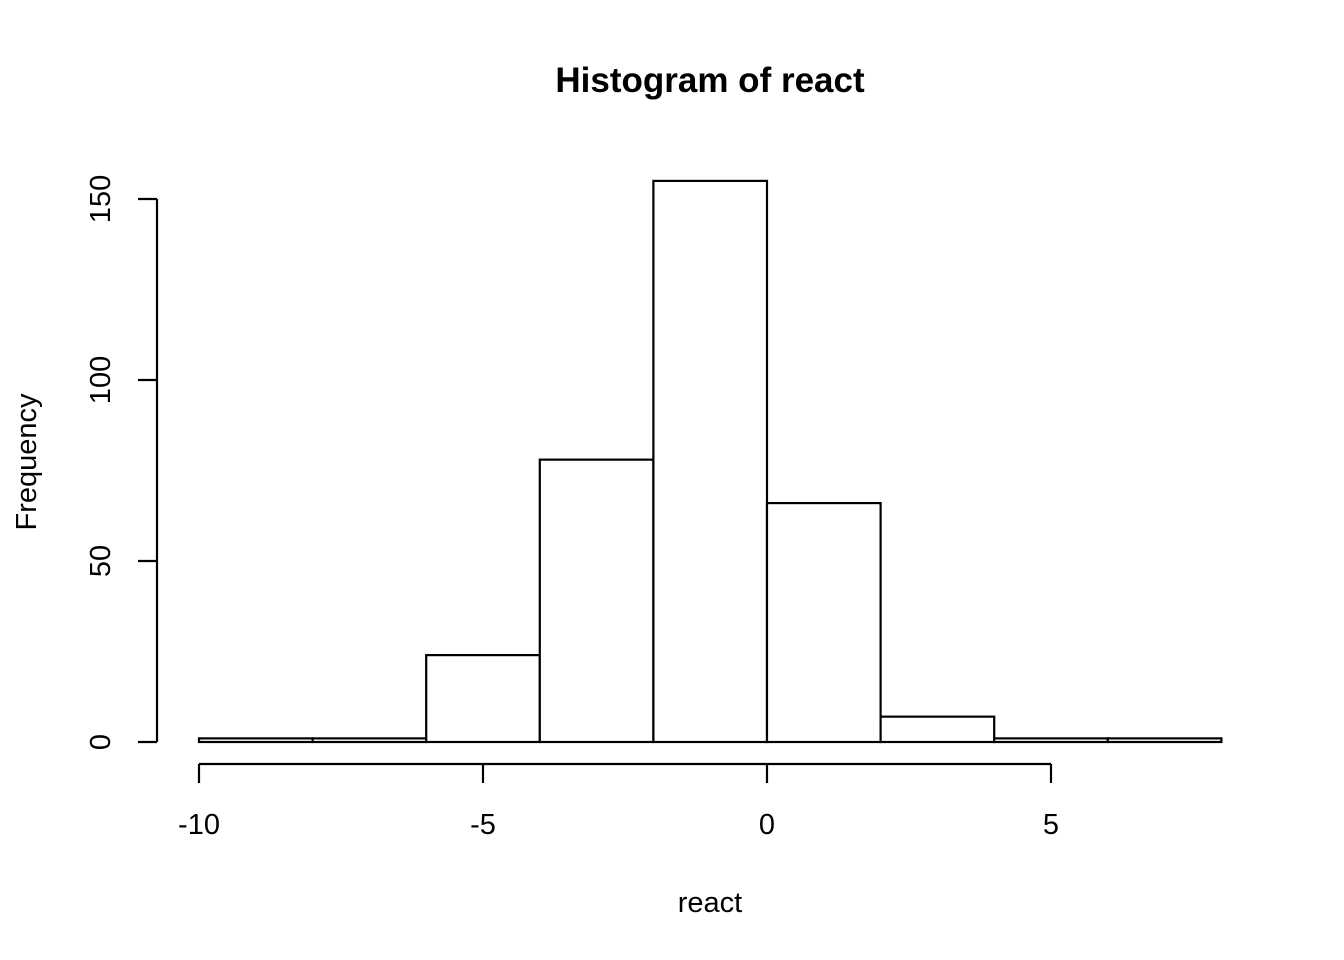  What do you see at coordinates (710, 80) in the screenshot?
I see `chart-title: Histogram of react` at bounding box center [710, 80].